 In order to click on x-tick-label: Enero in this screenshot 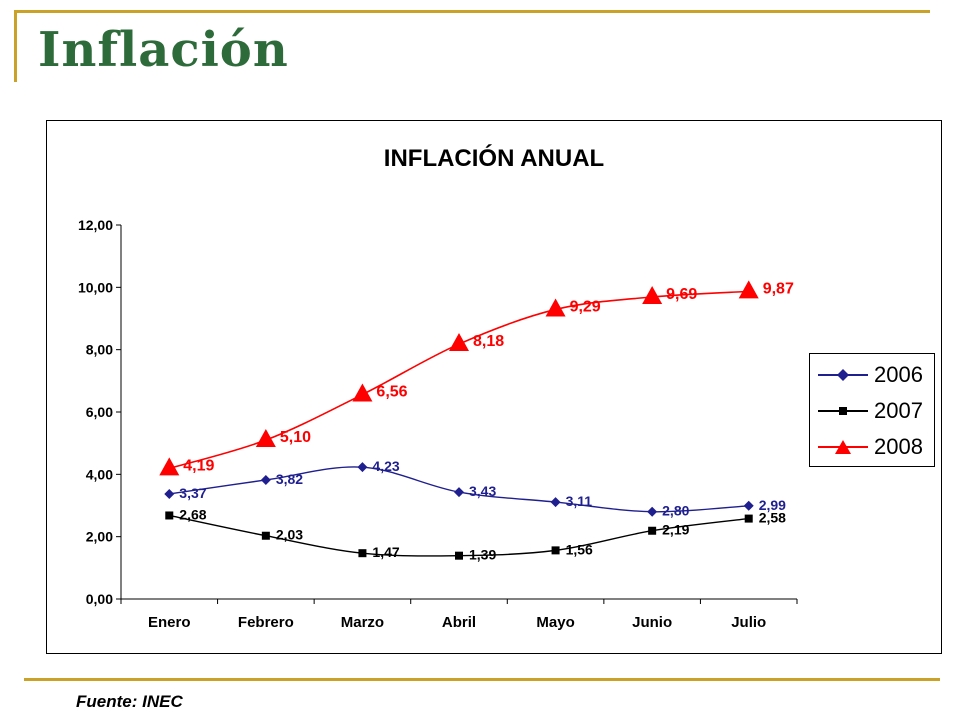, I will do `click(169, 622)`.